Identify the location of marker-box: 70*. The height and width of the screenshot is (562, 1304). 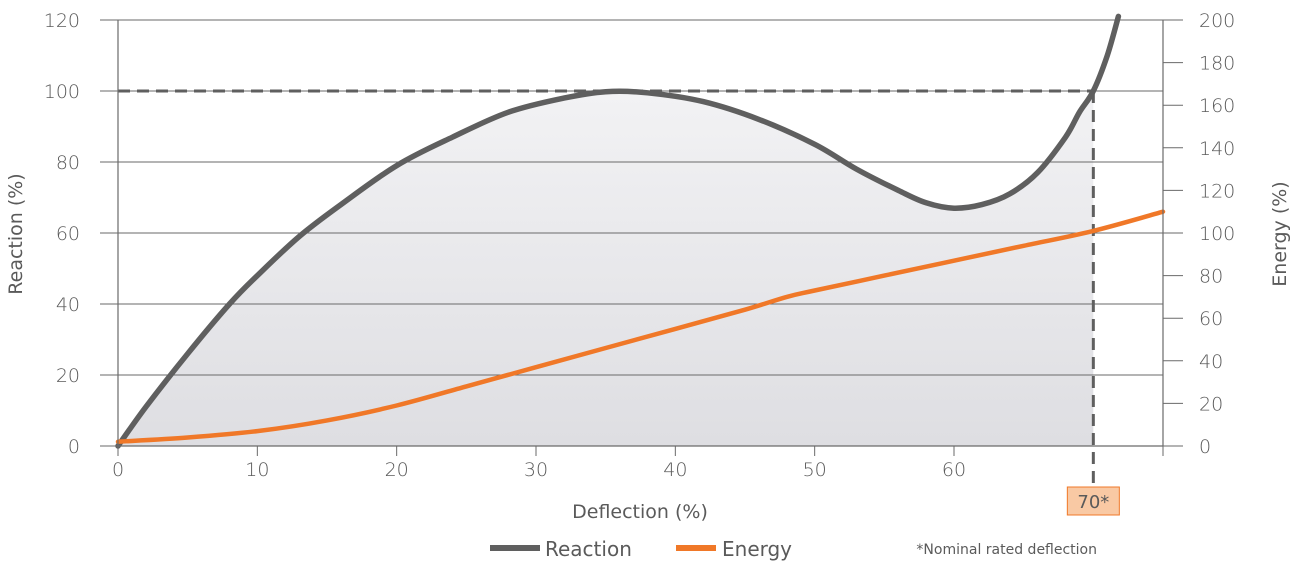
(1093, 501).